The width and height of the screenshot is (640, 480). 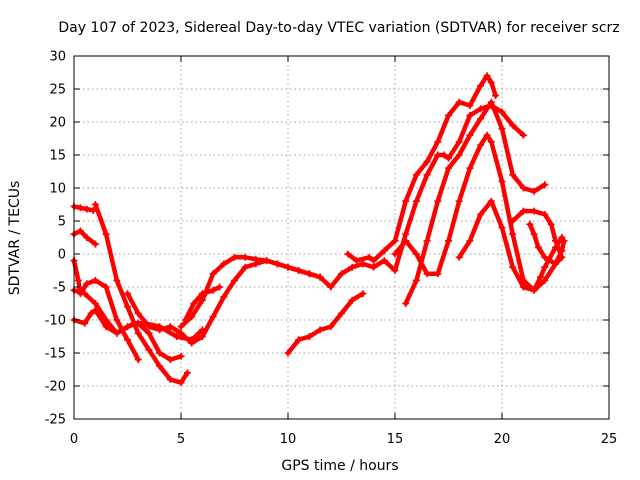 What do you see at coordinates (55, 420) in the screenshot?
I see `y-tick-label: -25` at bounding box center [55, 420].